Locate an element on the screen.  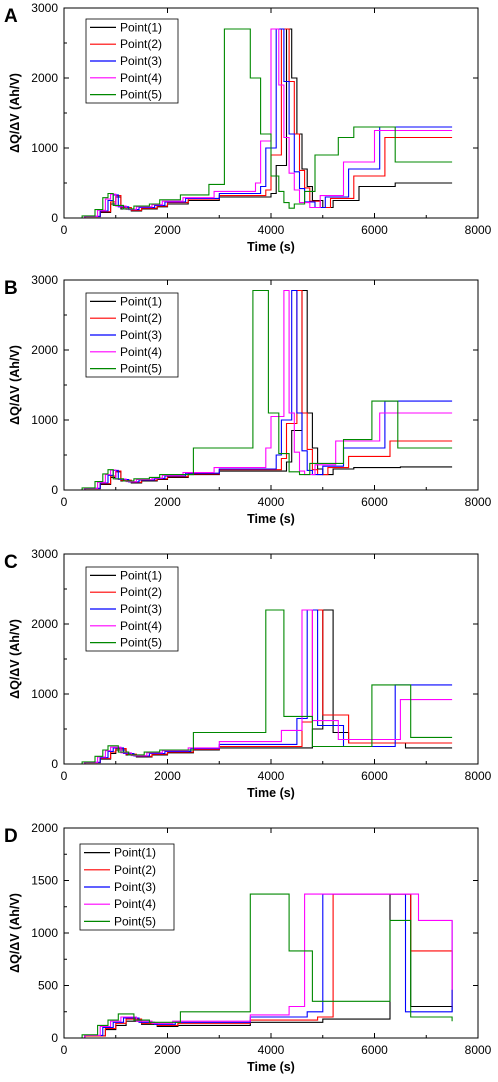
y-tick-label: 1500 is located at coordinates (44, 881).